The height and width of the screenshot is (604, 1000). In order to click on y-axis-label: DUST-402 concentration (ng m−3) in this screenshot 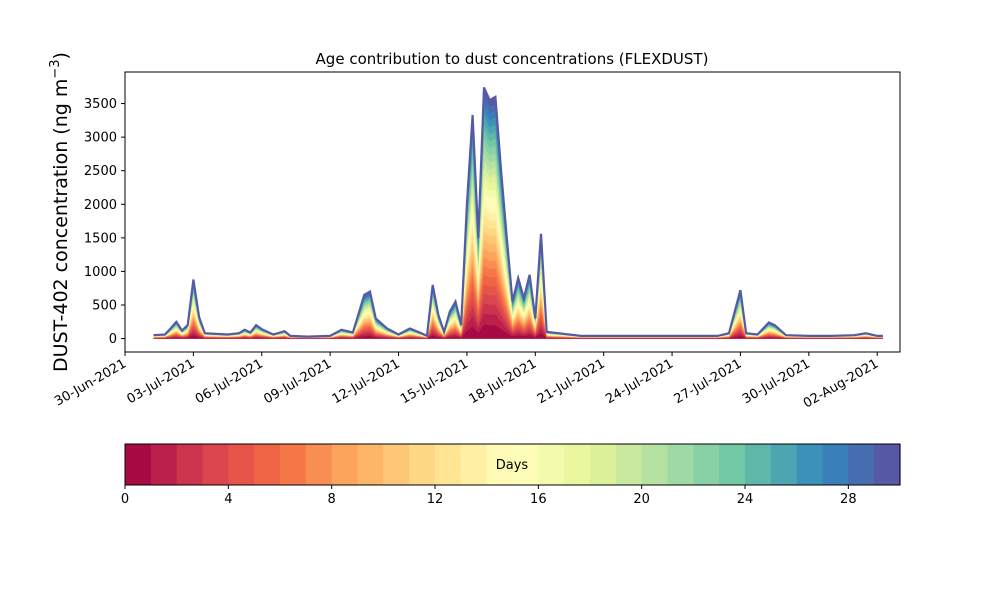, I will do `click(60, 212)`.